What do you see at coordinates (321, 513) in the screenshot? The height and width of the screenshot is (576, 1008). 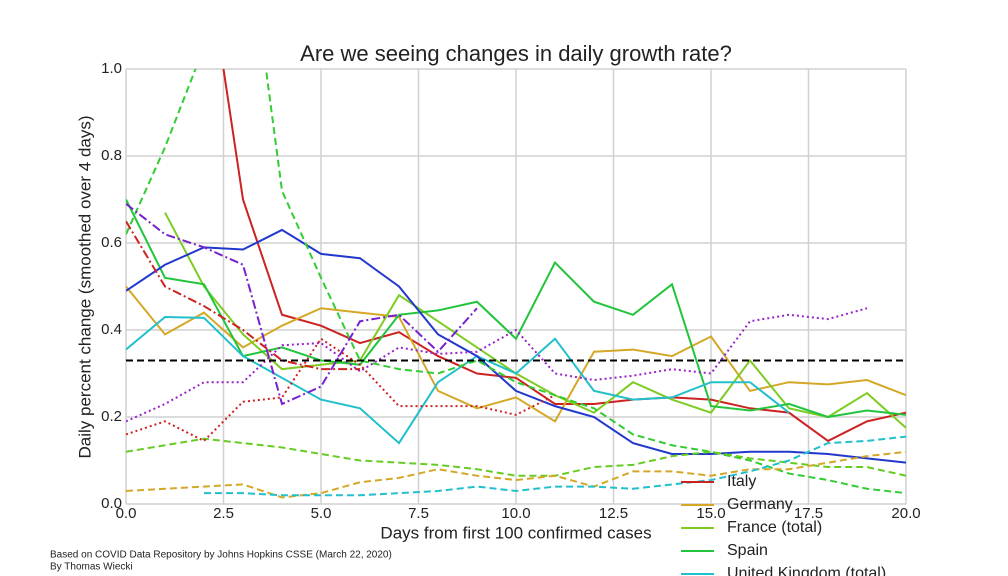 I see `x-tick-label: 5.0` at bounding box center [321, 513].